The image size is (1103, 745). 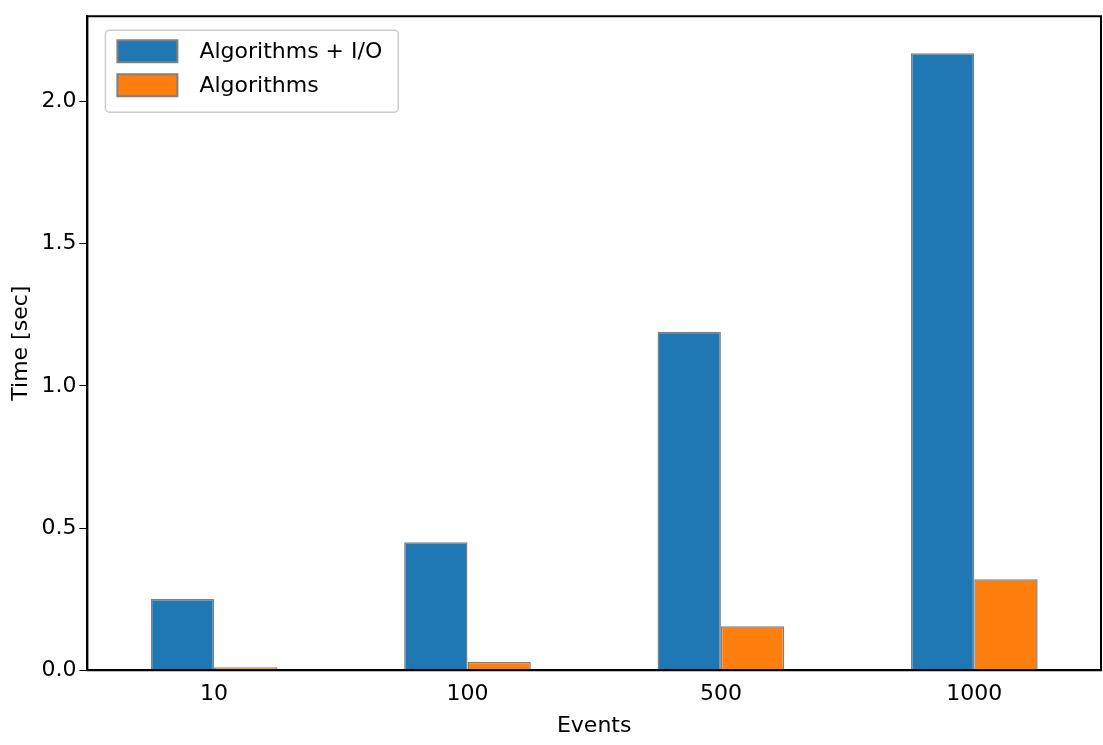 What do you see at coordinates (59, 100) in the screenshot?
I see `y-tick-label: 2.0` at bounding box center [59, 100].